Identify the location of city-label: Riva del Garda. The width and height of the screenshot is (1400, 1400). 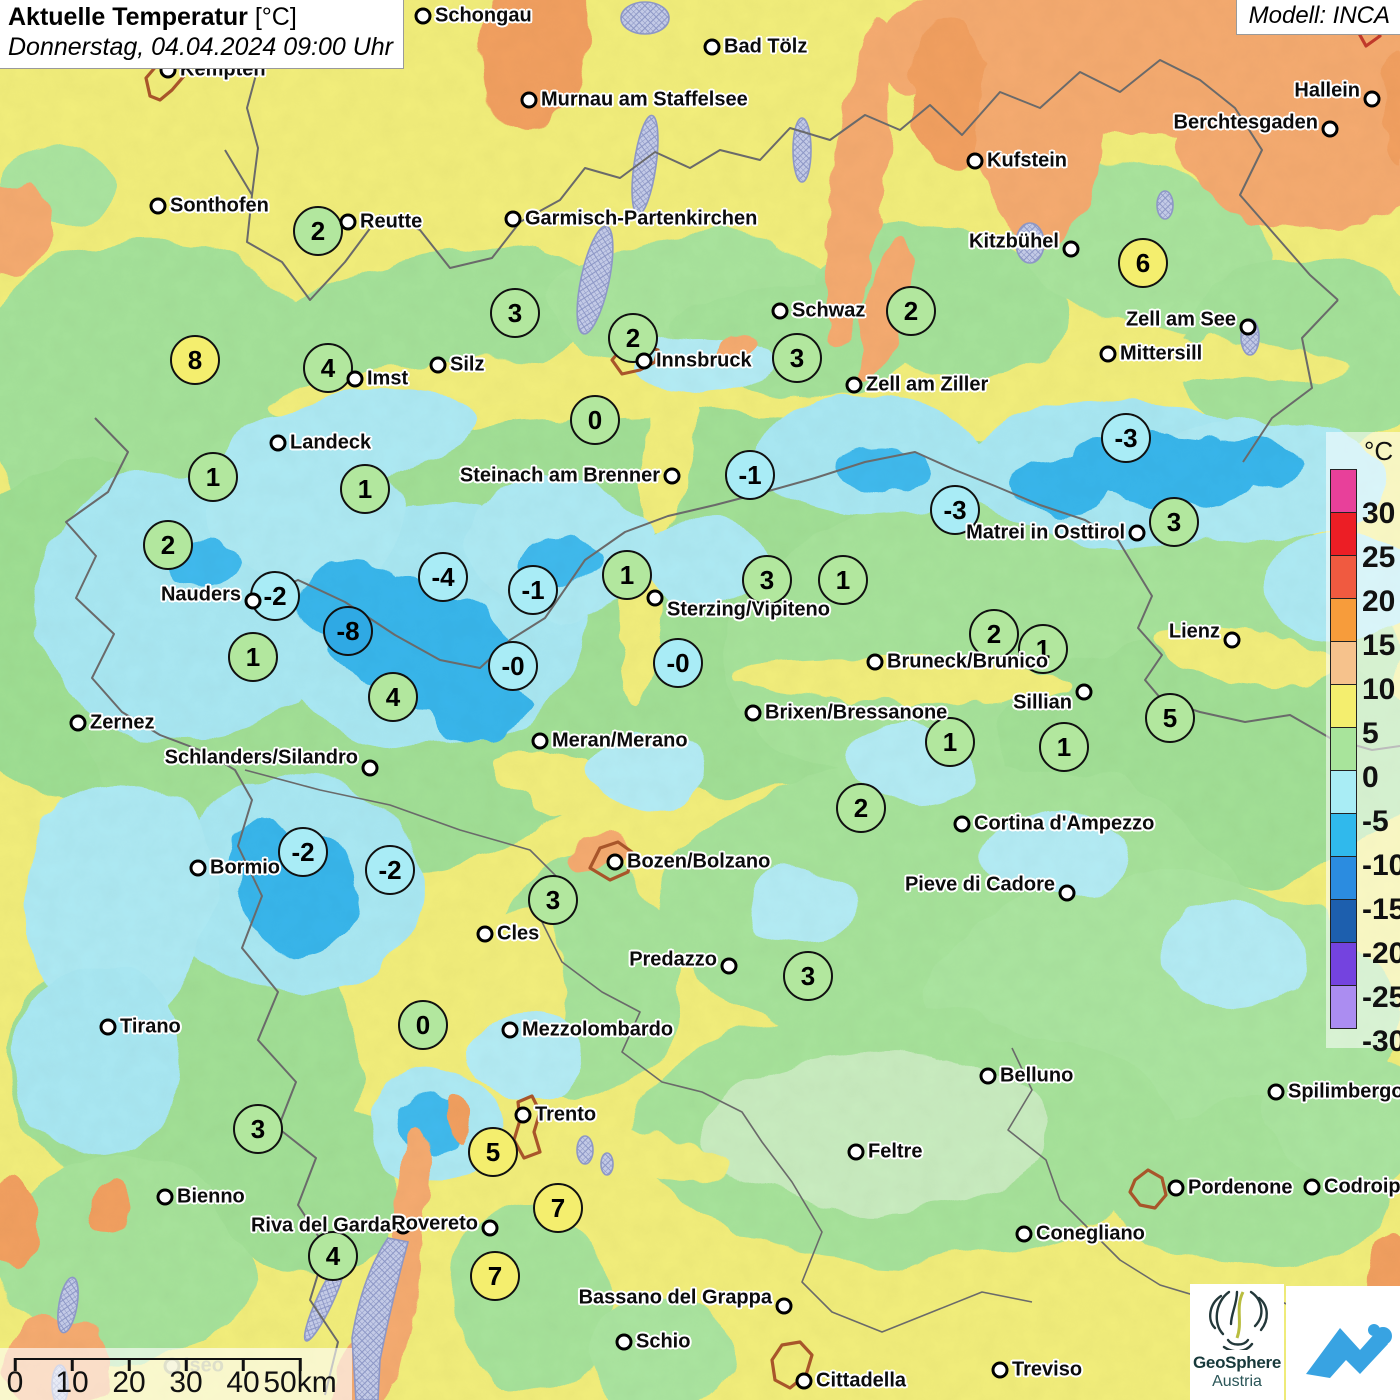
(320, 1225).